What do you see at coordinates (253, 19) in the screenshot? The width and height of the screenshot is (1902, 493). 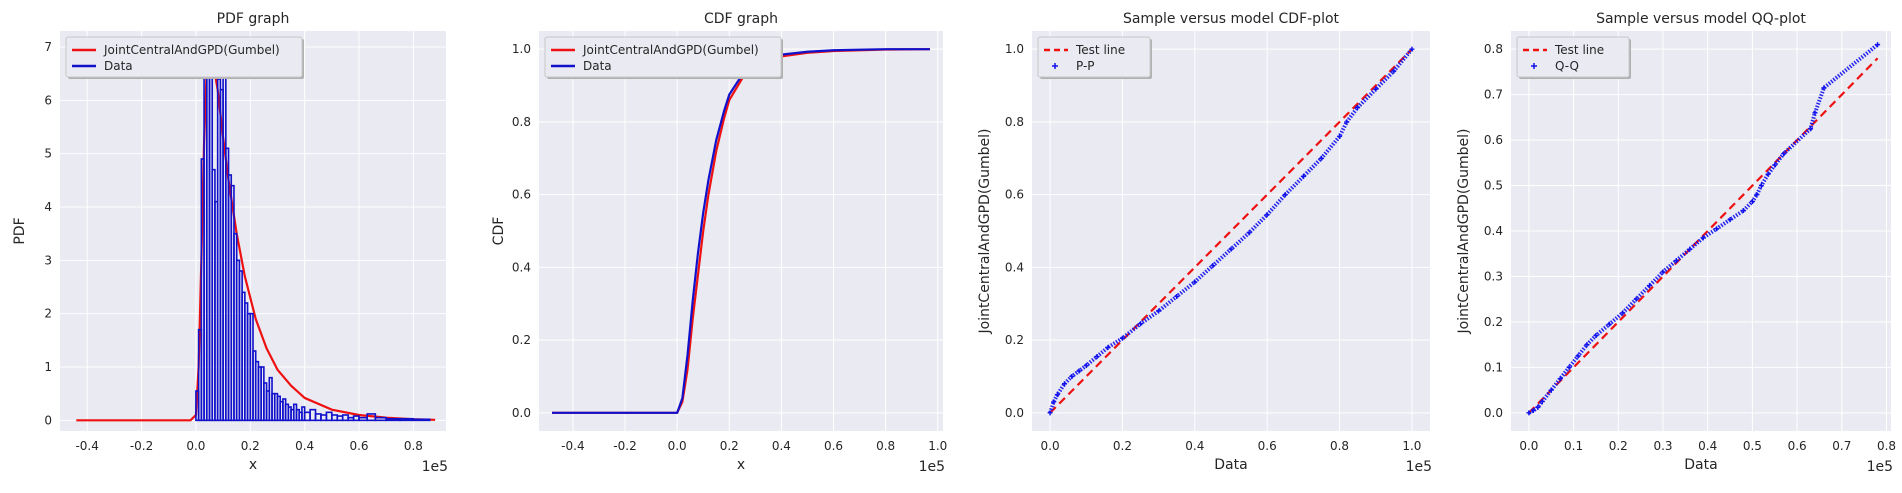 I see `chart-title: PDF graph` at bounding box center [253, 19].